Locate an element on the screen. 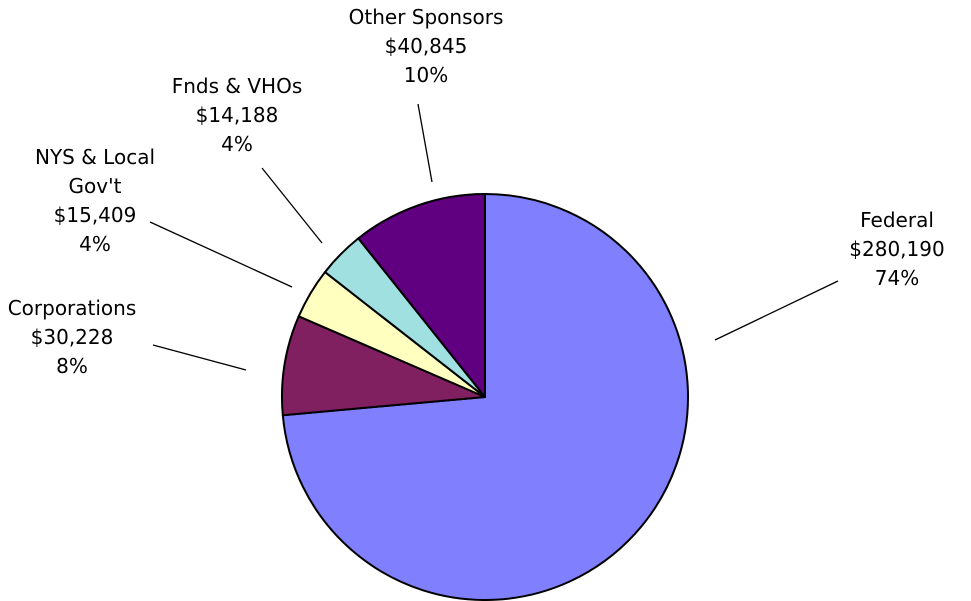 The height and width of the screenshot is (601, 971). slice-label: Federal $280,190 74% is located at coordinates (897, 249).